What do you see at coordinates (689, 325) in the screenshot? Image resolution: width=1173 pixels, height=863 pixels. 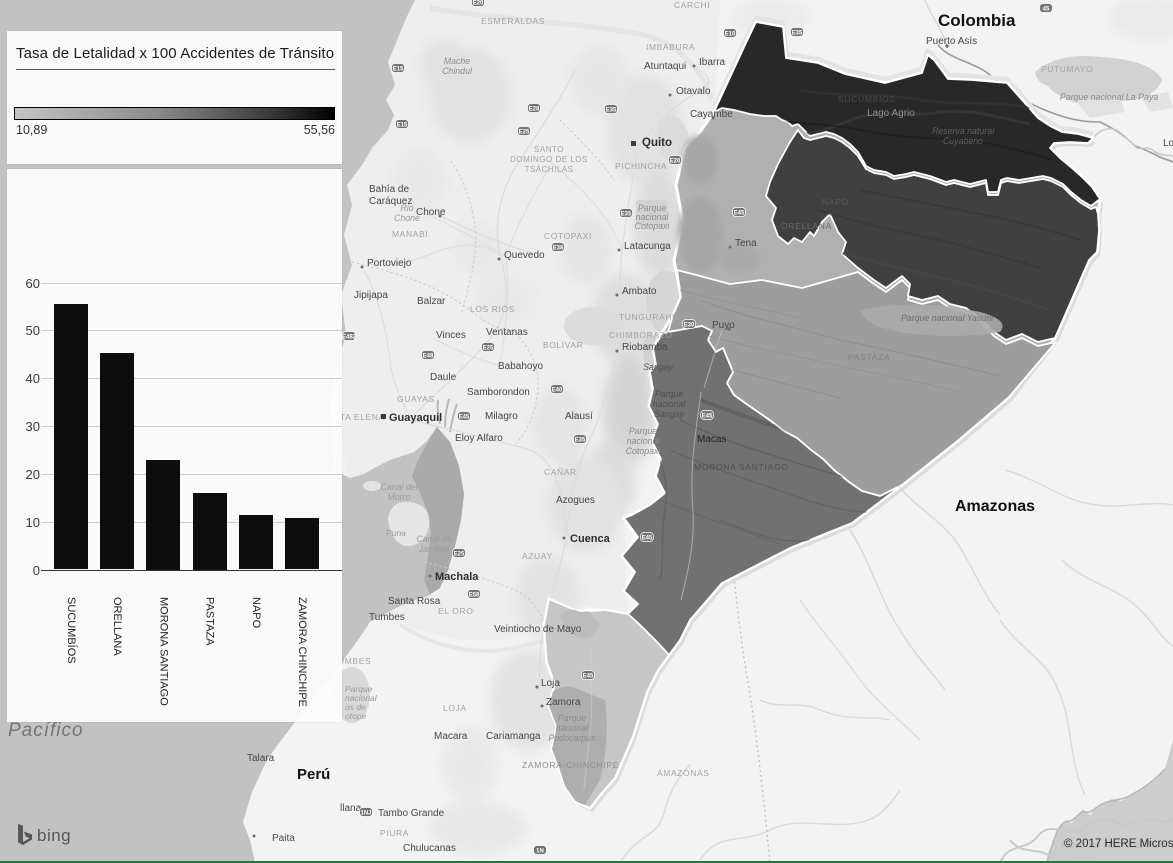 I see `svg-text: E30` at bounding box center [689, 325].